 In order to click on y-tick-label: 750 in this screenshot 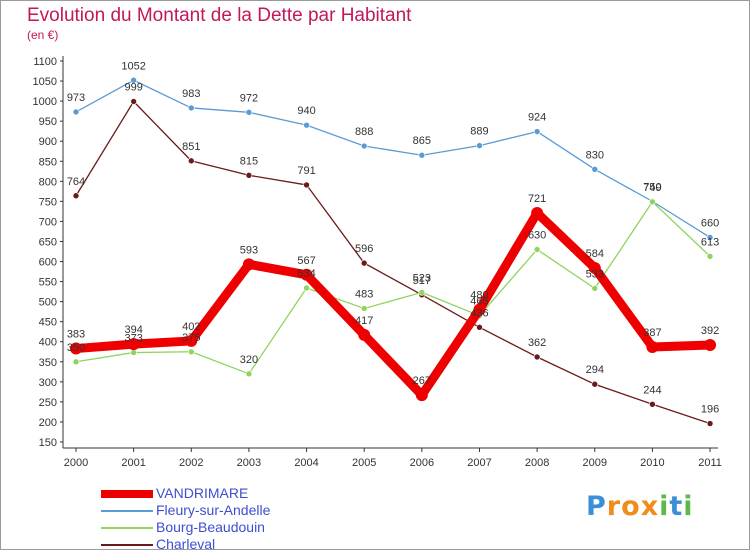, I will do `click(48, 202)`.